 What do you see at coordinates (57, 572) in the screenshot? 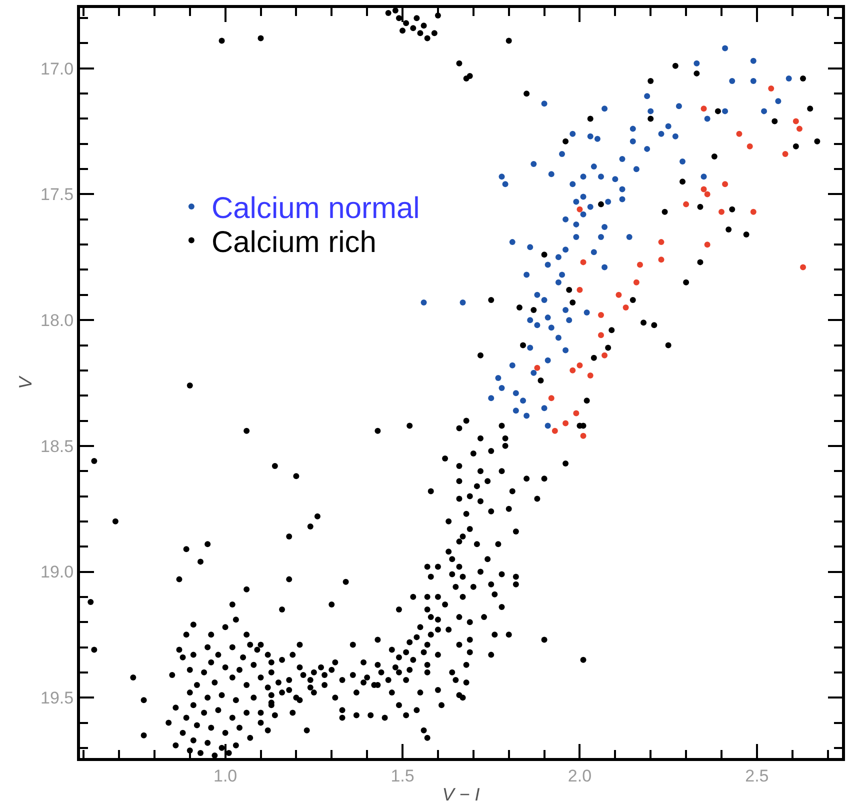
I see `y-tick-label: 19.0` at bounding box center [57, 572].